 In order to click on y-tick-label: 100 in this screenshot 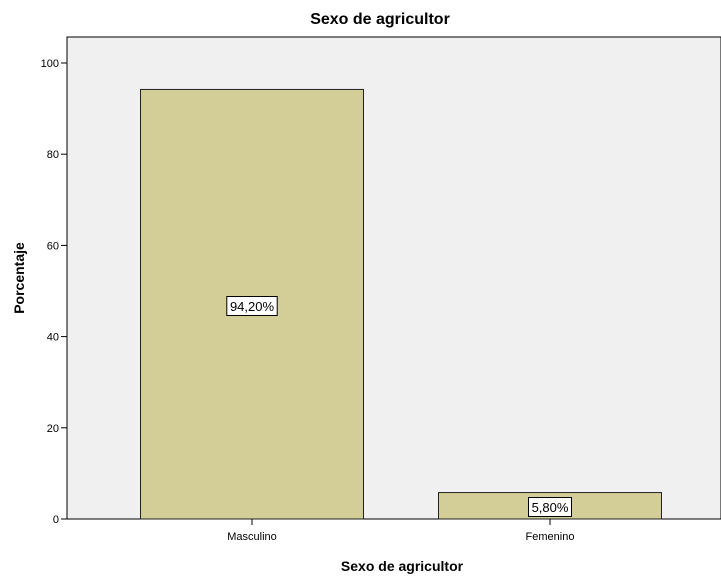, I will do `click(50, 64)`.